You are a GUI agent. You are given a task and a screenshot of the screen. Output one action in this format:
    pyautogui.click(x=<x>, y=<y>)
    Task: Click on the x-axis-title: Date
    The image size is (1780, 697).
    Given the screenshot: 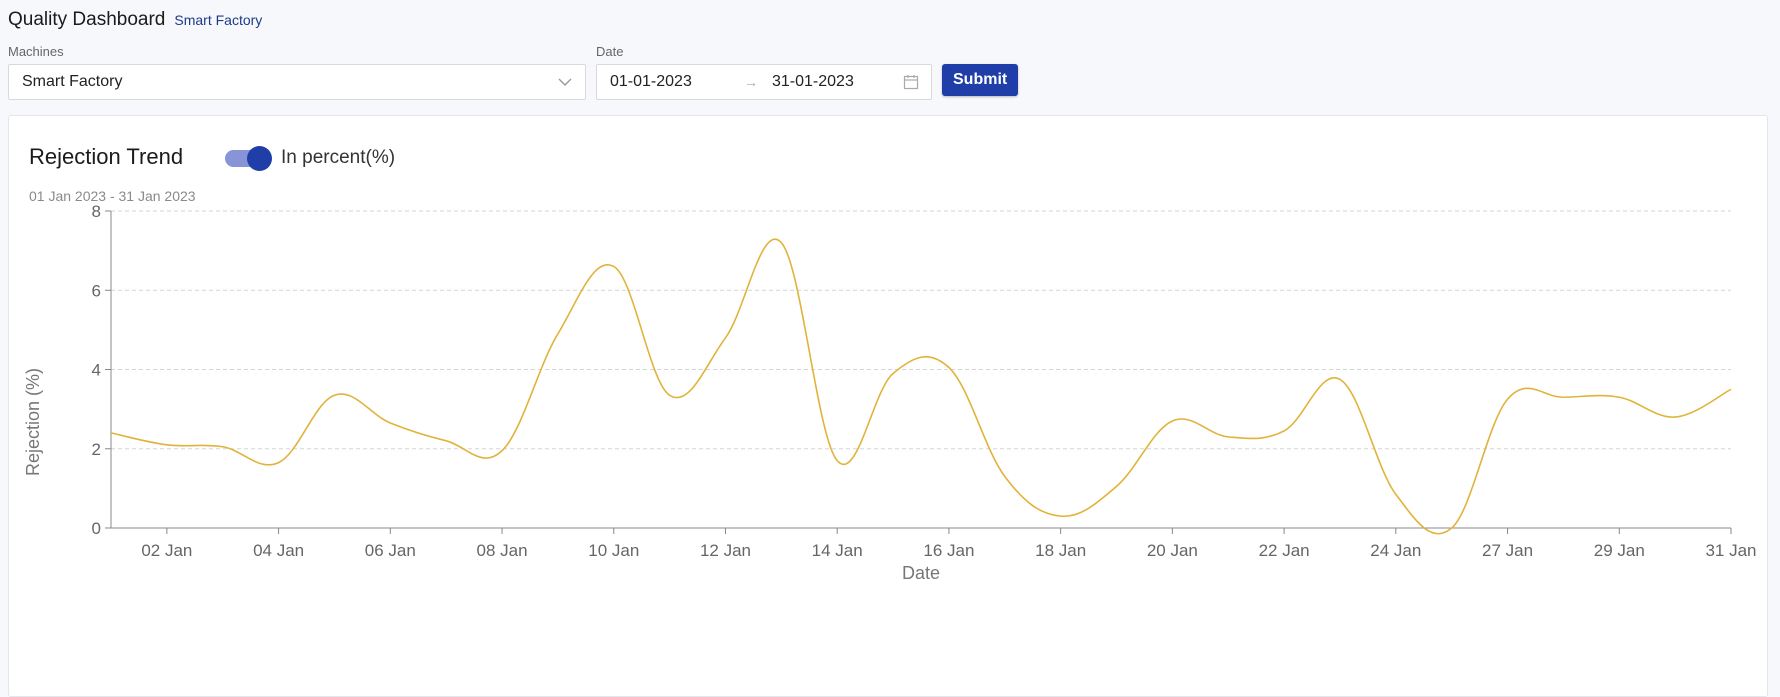 What is the action you would take?
    pyautogui.click(x=921, y=573)
    